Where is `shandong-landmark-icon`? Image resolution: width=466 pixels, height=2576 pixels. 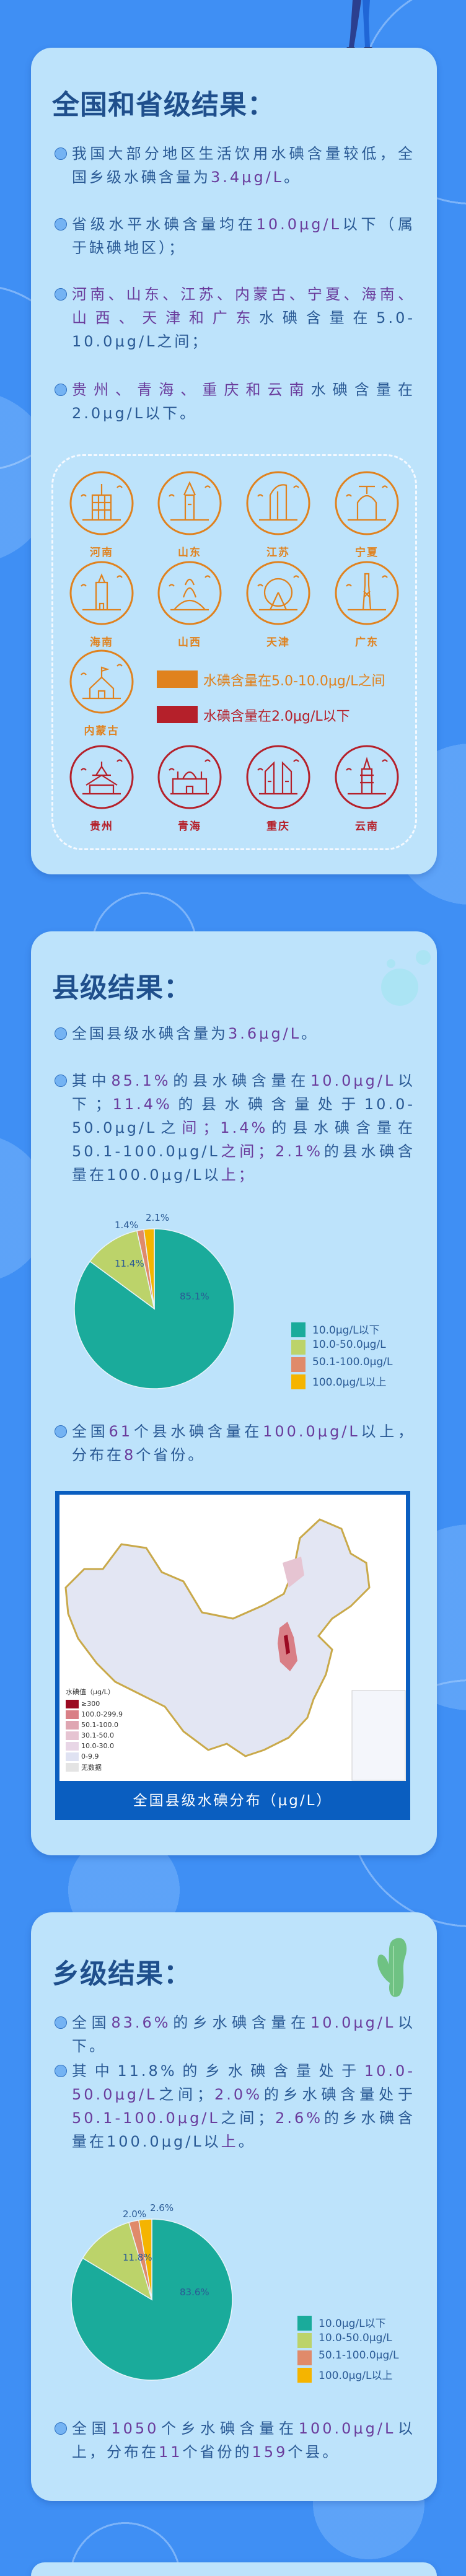
shandong-landmark-icon is located at coordinates (189, 503).